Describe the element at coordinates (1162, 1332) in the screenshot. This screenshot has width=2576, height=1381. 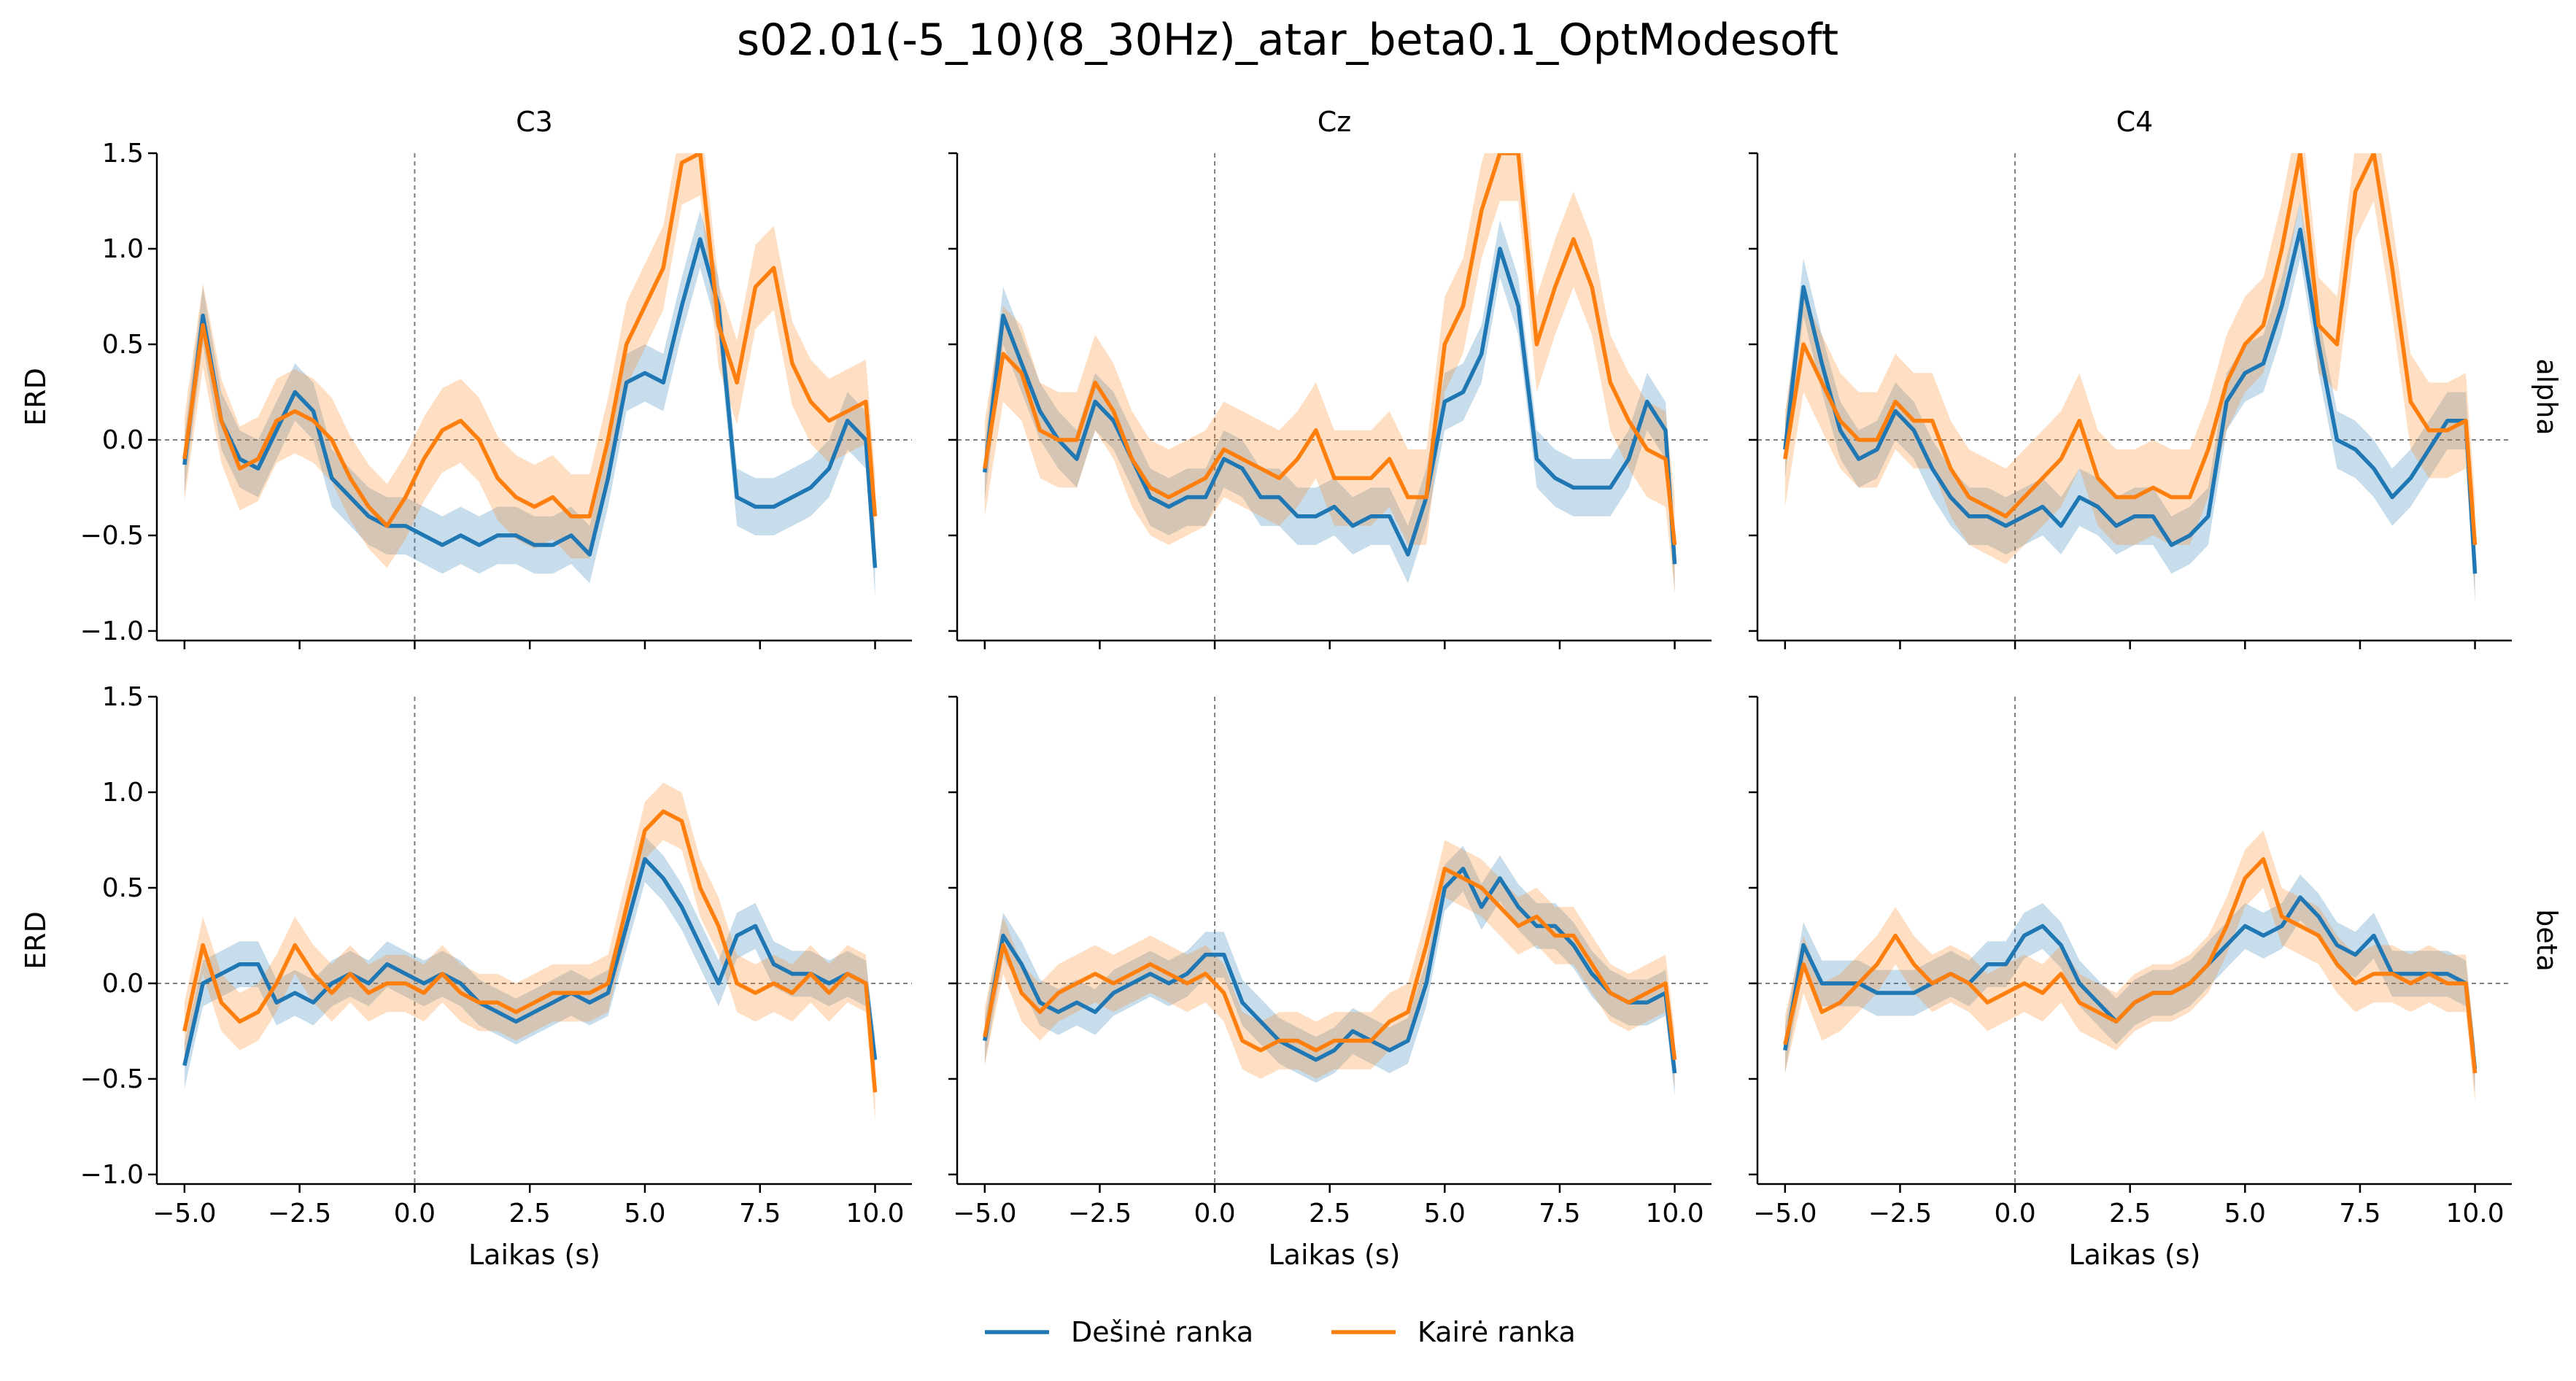
I see `legend-label: Dešinė ranka` at that location.